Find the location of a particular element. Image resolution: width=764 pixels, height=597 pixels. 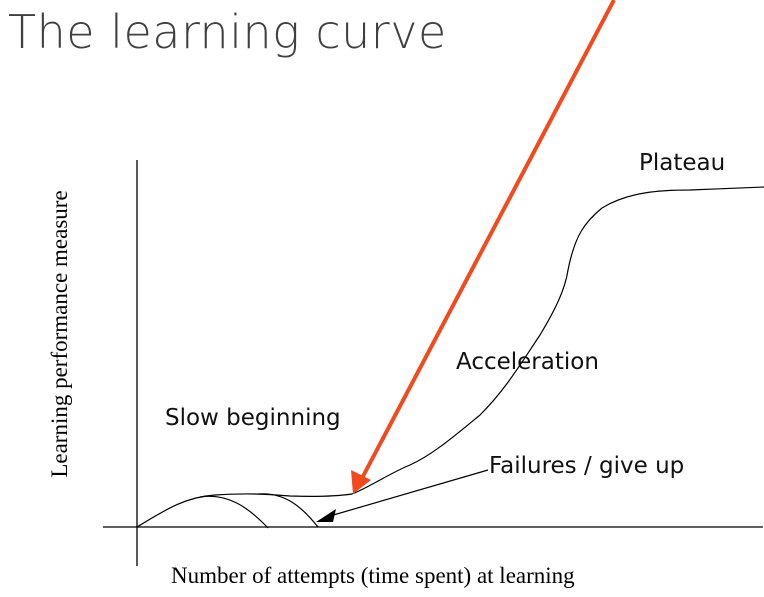

label-acceleration: Acceleration is located at coordinates (527, 362).